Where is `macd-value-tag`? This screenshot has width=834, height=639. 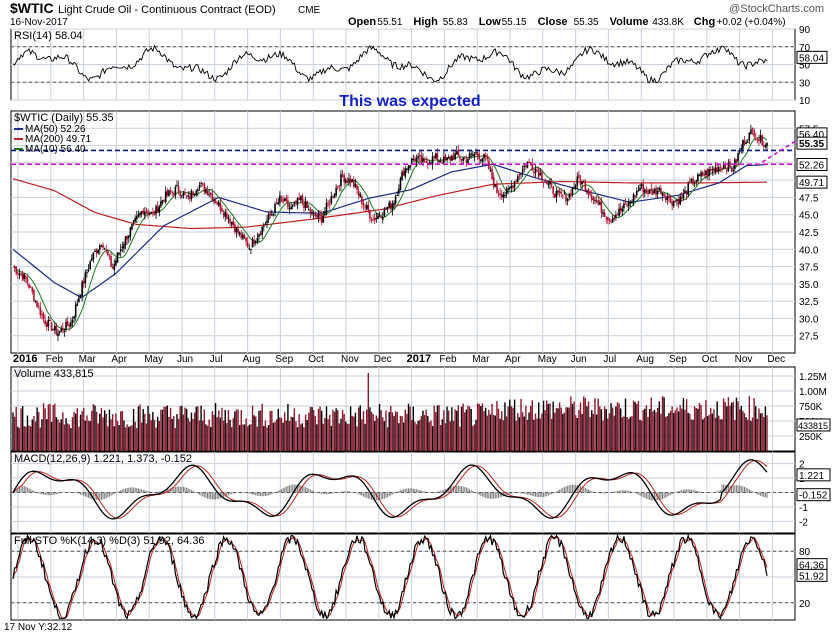 macd-value-tag is located at coordinates (813, 475).